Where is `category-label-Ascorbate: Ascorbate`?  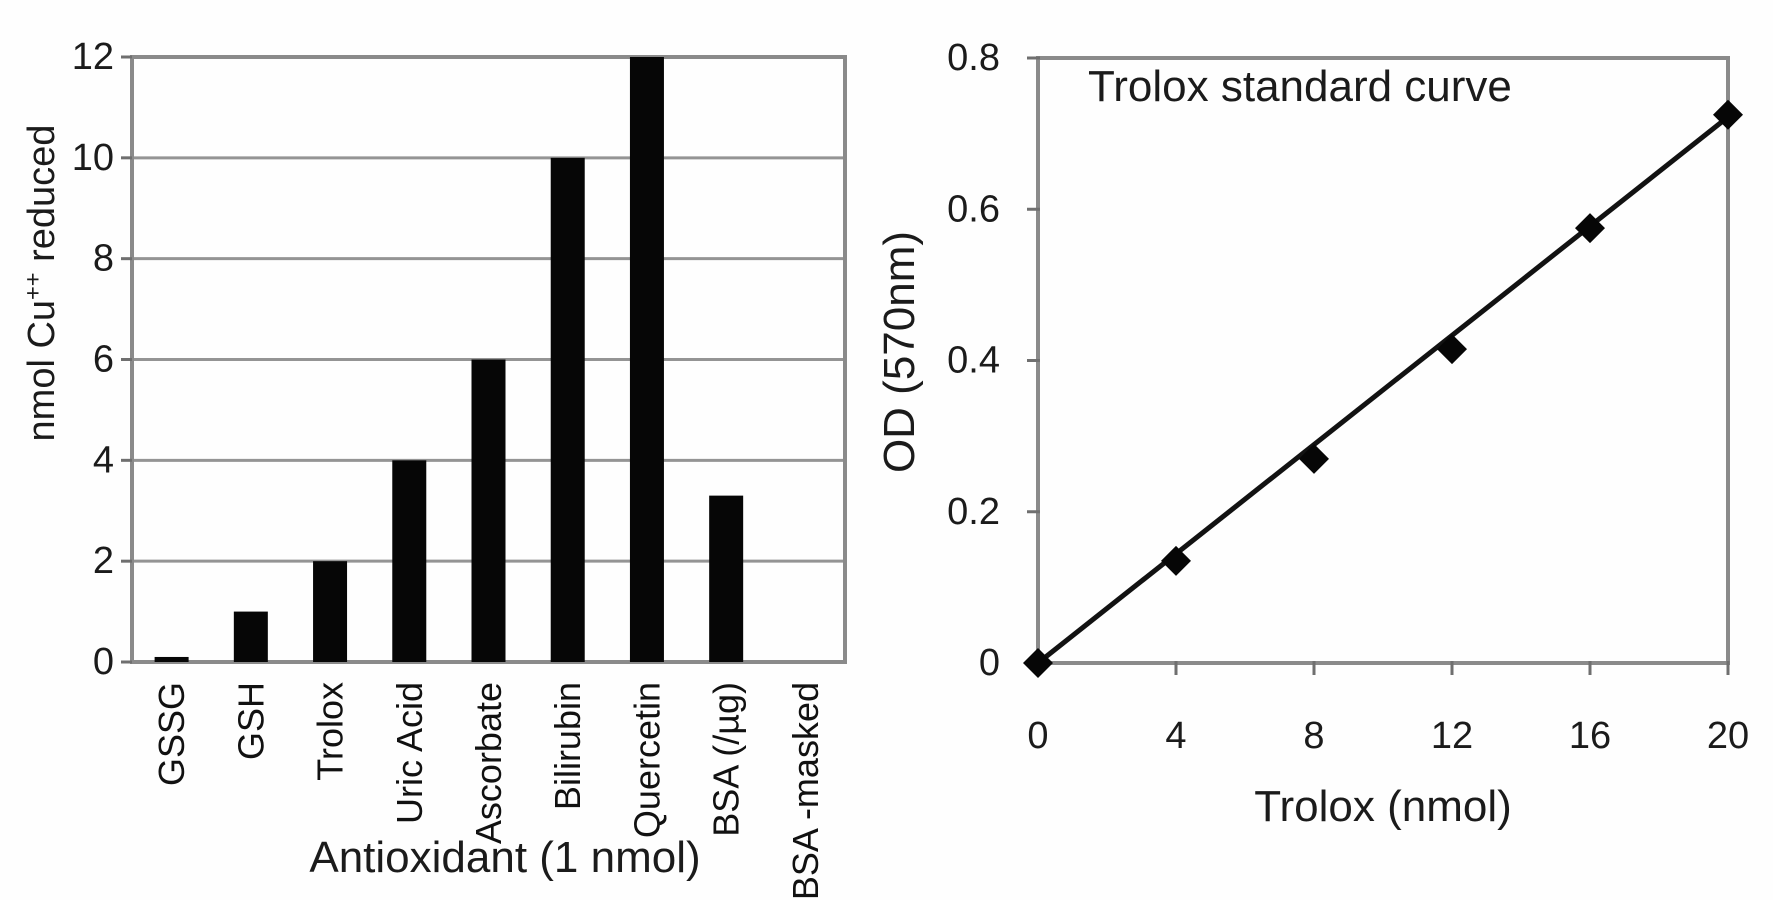
category-label-Ascorbate: Ascorbate is located at coordinates (488, 763).